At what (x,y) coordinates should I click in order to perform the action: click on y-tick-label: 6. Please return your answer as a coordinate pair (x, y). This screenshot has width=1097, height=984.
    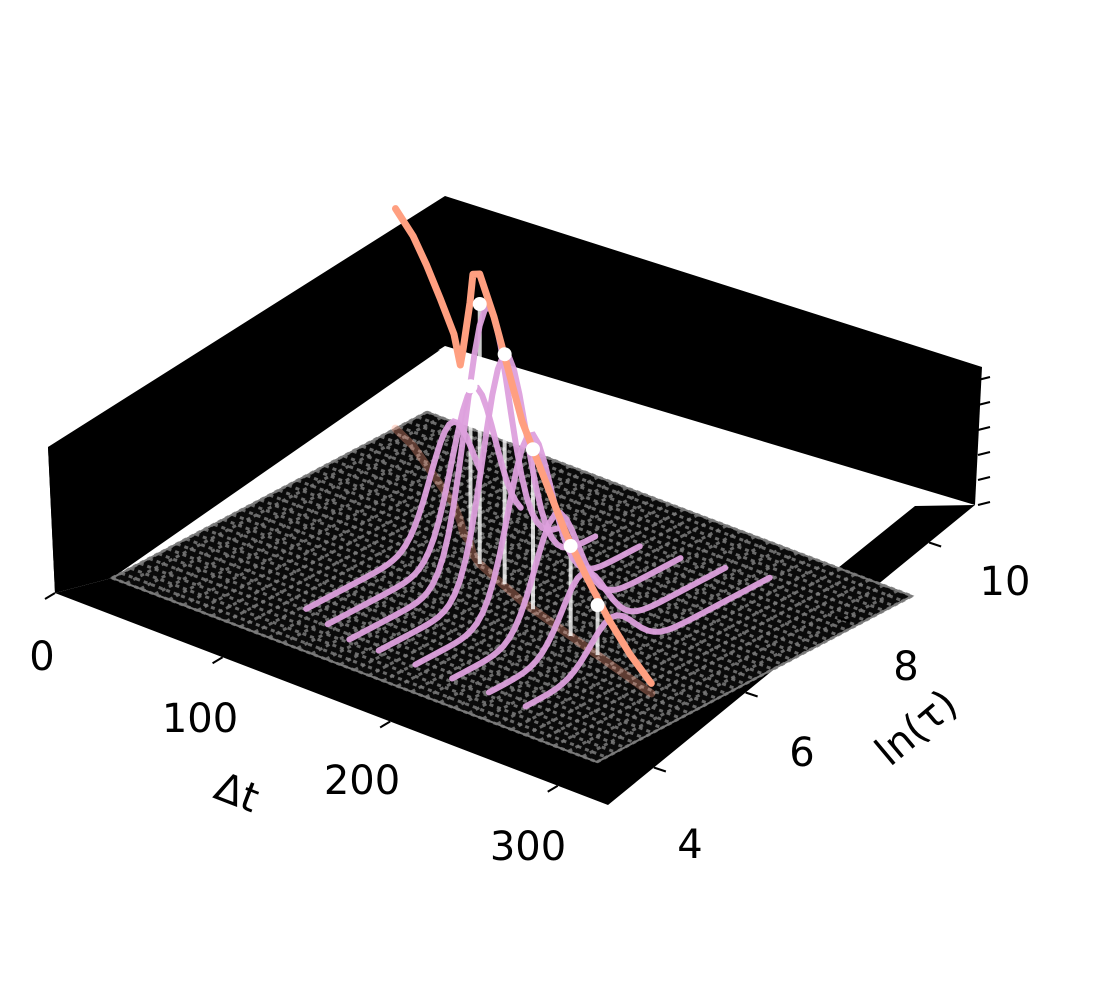
    Looking at the image, I should click on (801, 753).